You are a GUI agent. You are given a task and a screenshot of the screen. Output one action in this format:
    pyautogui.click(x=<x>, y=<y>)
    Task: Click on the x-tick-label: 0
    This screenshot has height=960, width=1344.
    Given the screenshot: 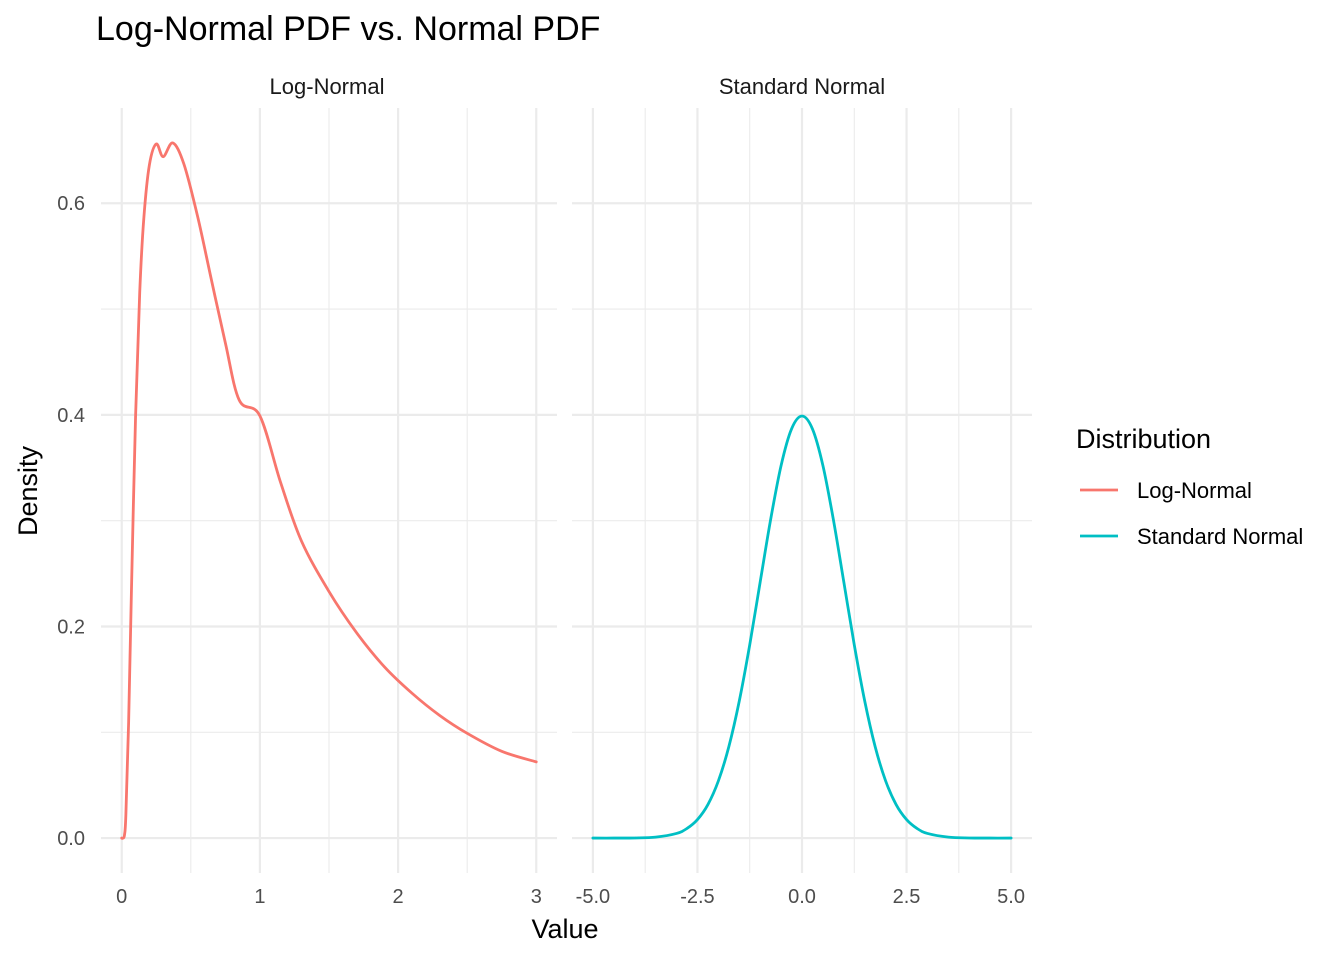 What is the action you would take?
    pyautogui.click(x=121, y=897)
    